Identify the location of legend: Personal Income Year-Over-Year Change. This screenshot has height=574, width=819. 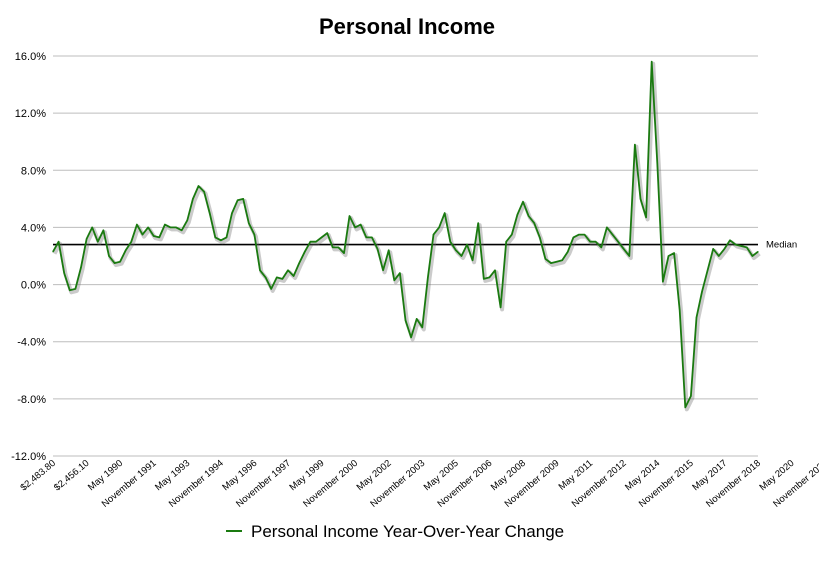
(395, 531).